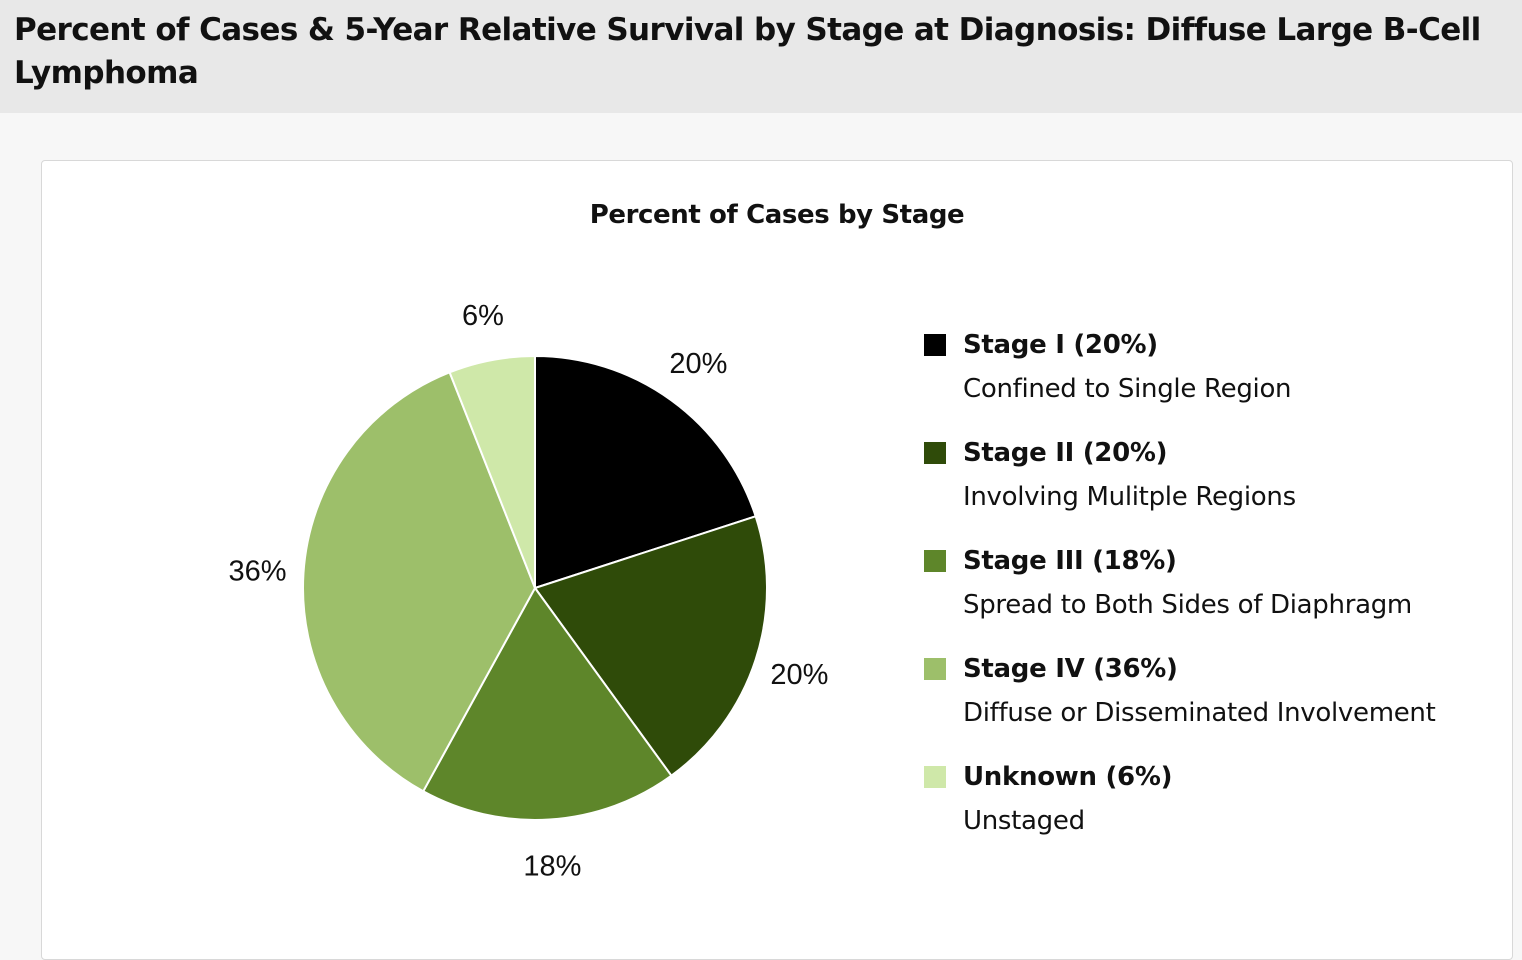  Describe the element at coordinates (1127, 389) in the screenshot. I see `legend-description: Confined to Single Region` at that location.